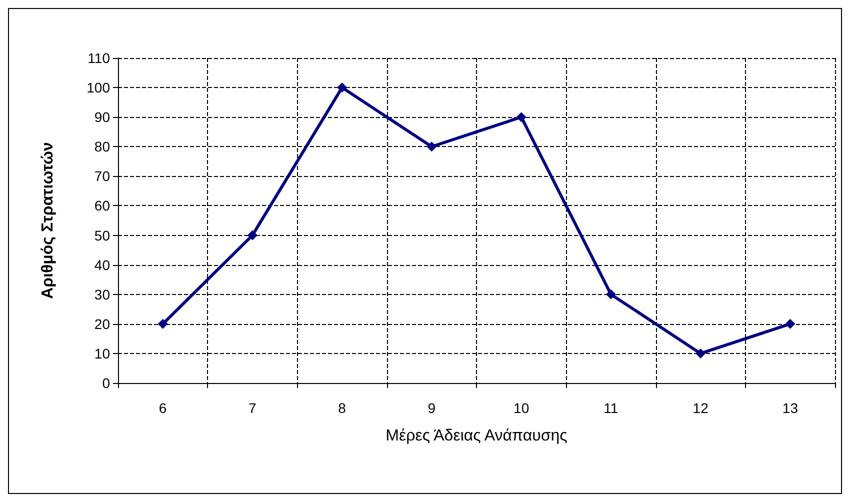 The height and width of the screenshot is (504, 852). I want to click on x-tick-label: 9, so click(432, 408).